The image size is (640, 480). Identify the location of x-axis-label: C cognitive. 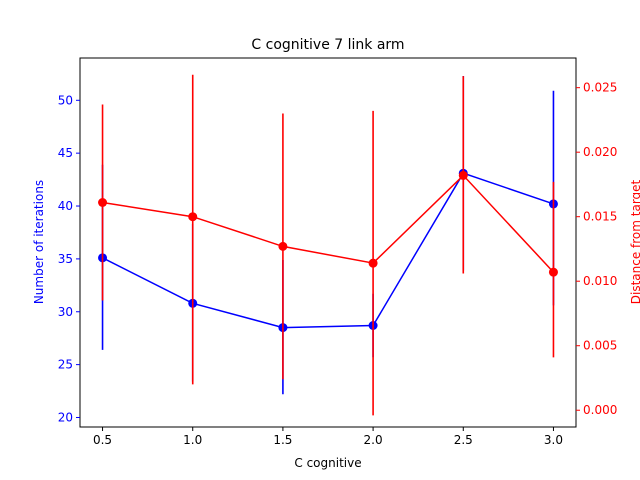
(327, 463).